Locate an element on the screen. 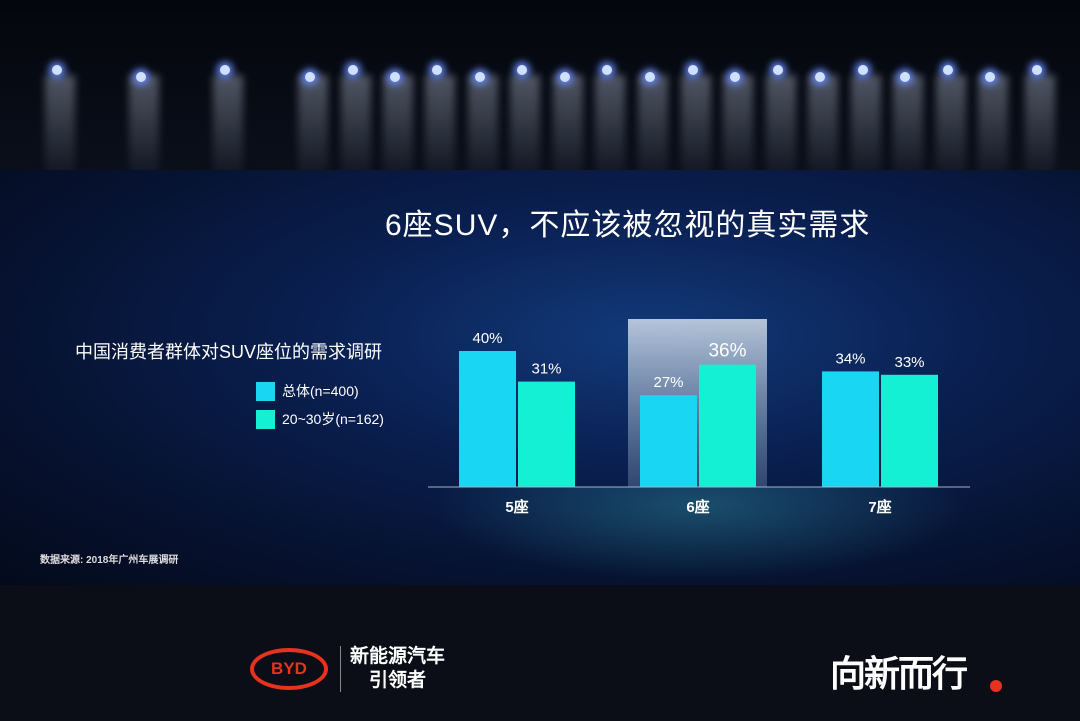  bar-6座-series1 is located at coordinates (668, 441).